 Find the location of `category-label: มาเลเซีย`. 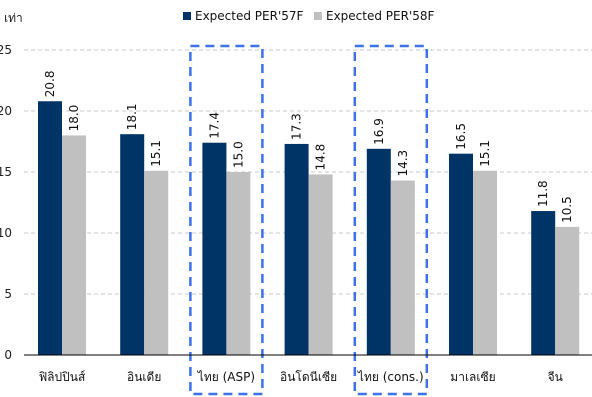

category-label: มาเลเซีย is located at coordinates (472, 377).